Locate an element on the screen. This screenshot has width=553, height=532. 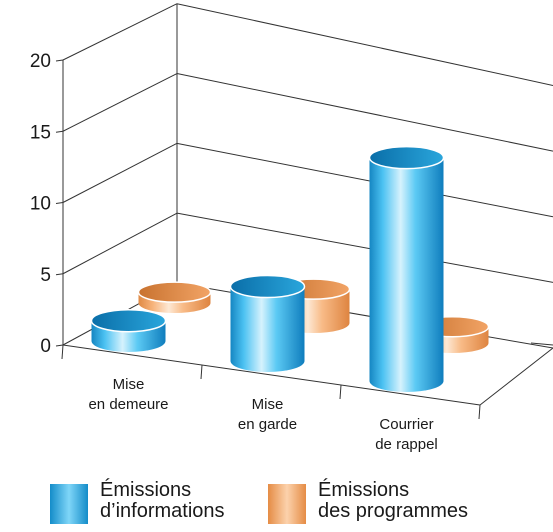
y-tick-label: 10 is located at coordinates (40, 204).